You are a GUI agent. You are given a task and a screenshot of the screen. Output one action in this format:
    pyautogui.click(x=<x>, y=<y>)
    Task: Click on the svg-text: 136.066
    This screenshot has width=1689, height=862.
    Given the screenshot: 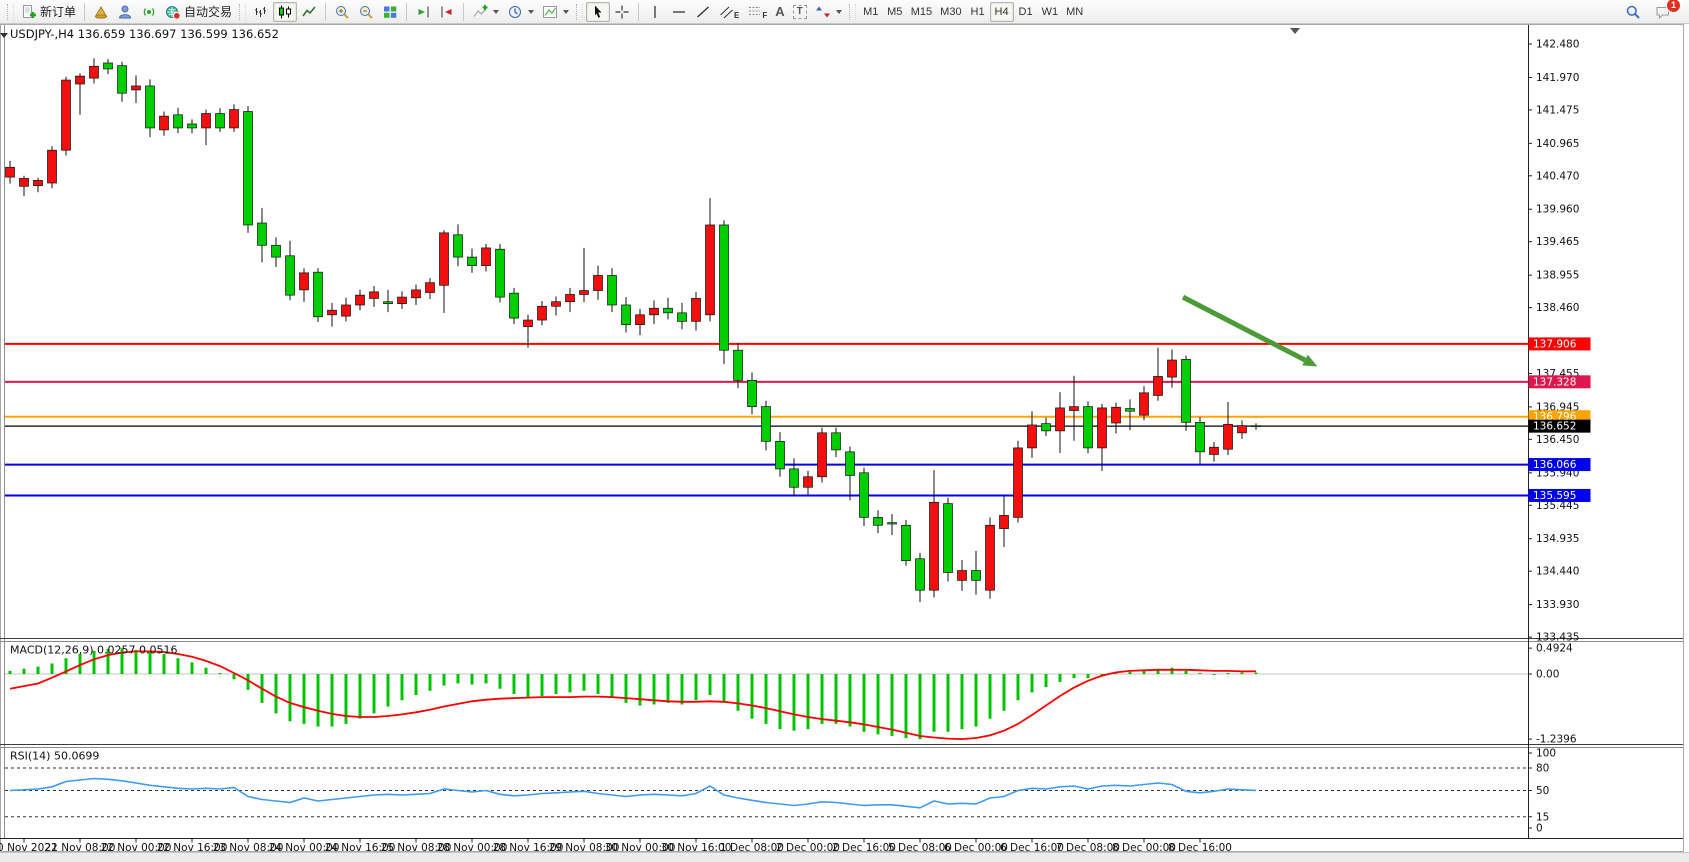 What is the action you would take?
    pyautogui.click(x=1555, y=465)
    